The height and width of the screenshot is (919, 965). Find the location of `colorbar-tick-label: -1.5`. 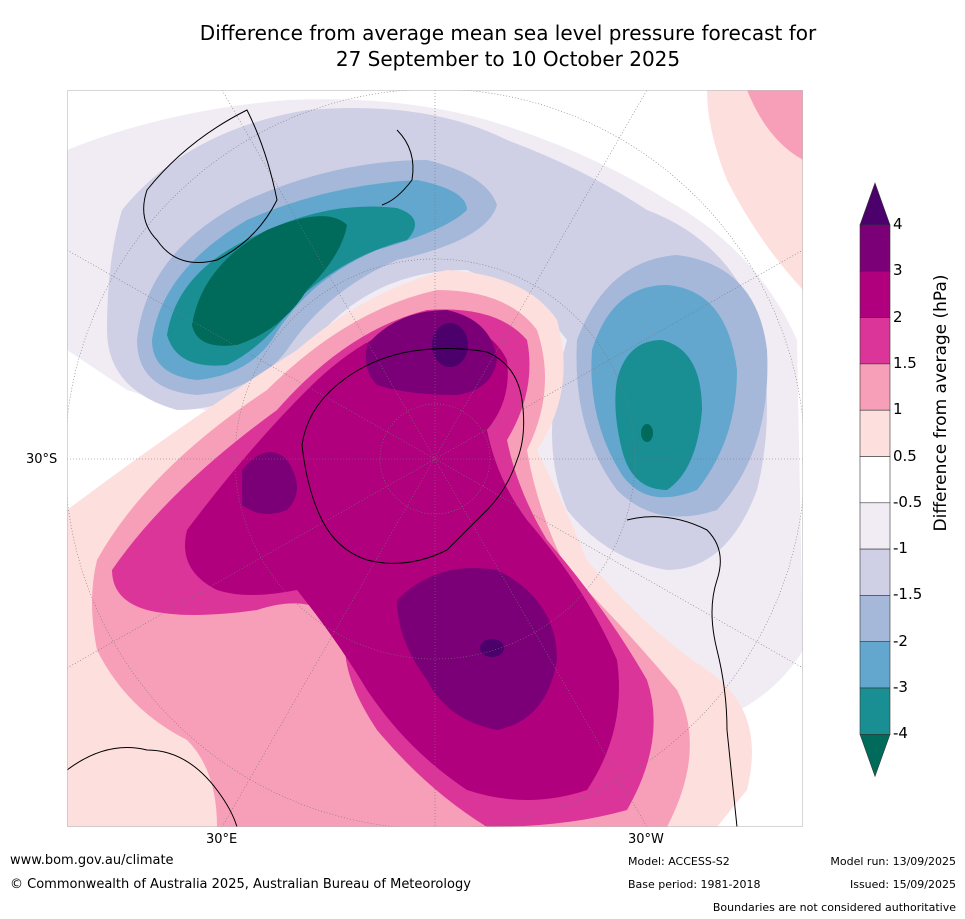

colorbar-tick-label: -1.5 is located at coordinates (908, 594).